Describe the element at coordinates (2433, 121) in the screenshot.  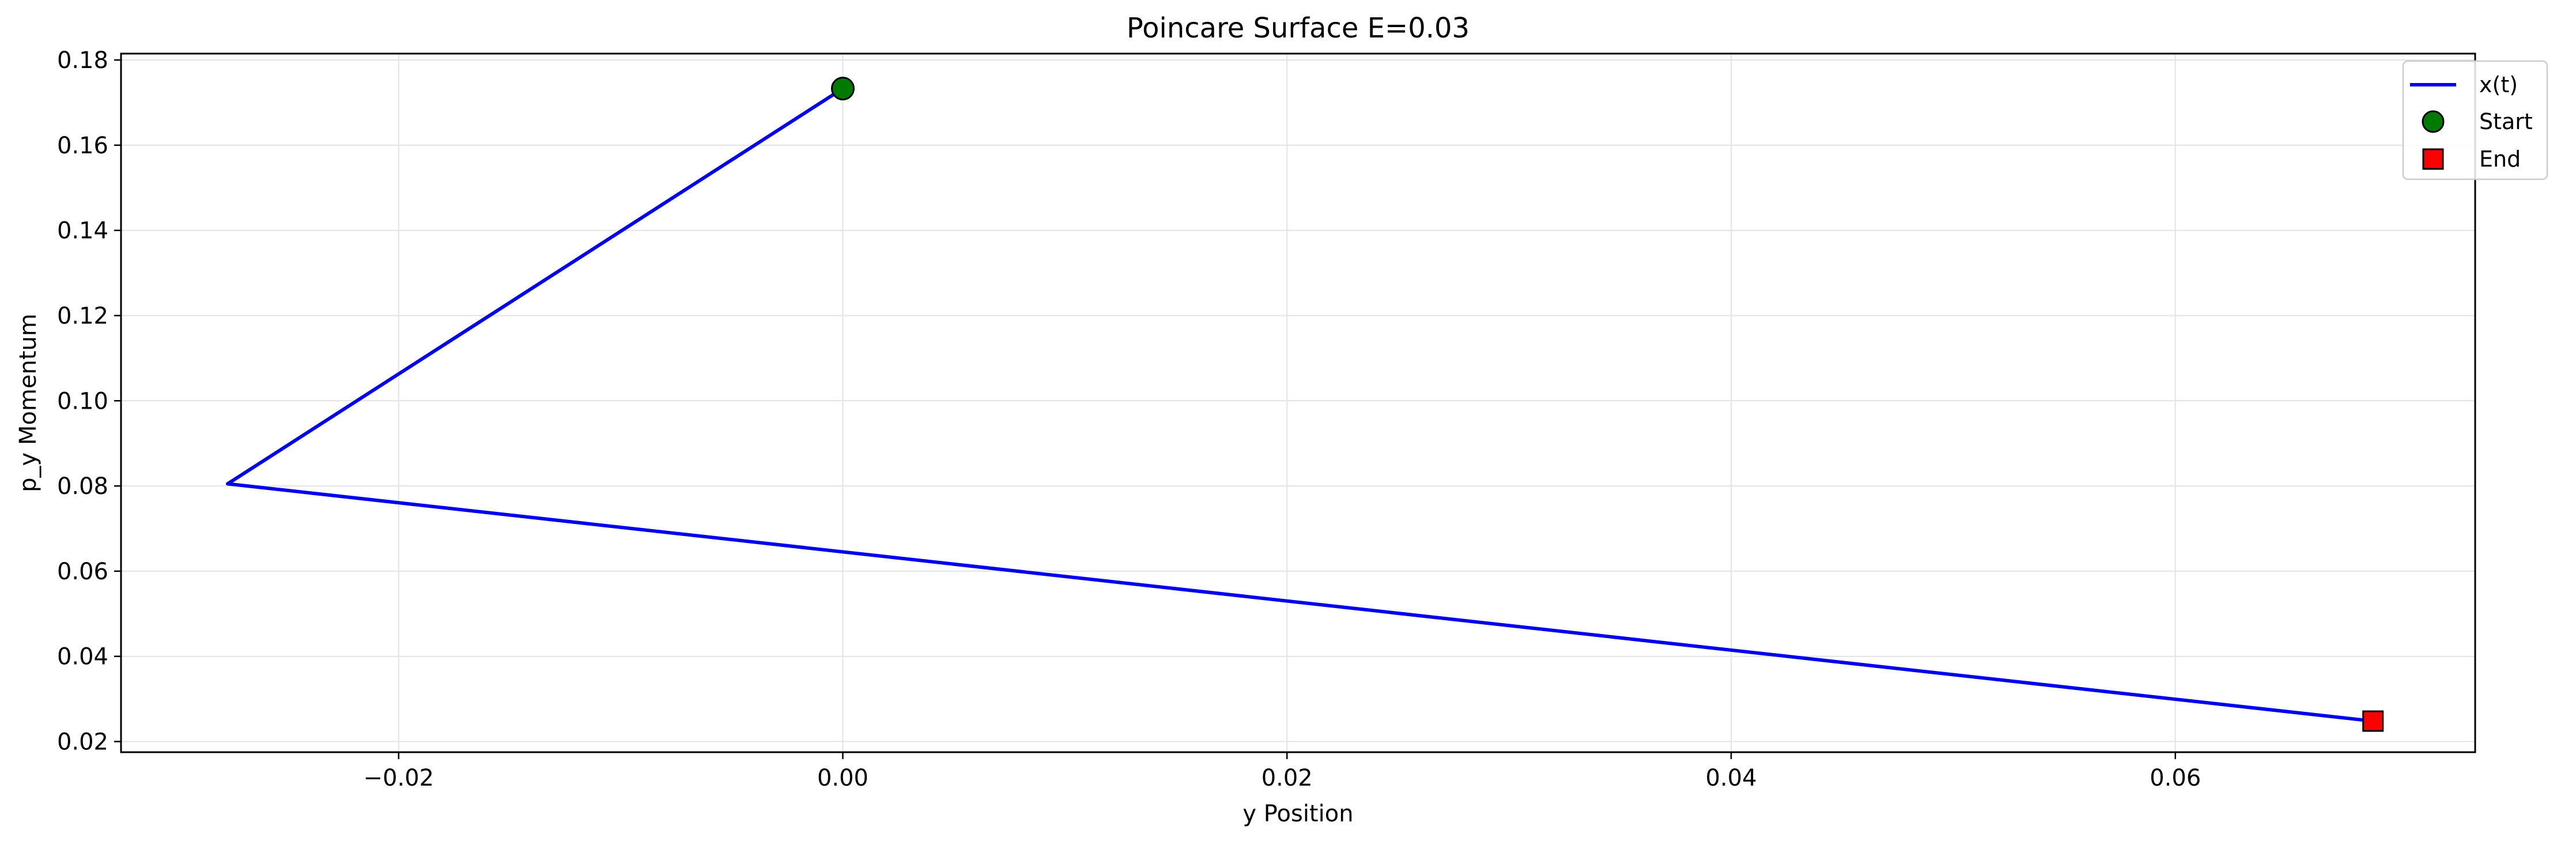
I see `legend-circle-swatch` at that location.